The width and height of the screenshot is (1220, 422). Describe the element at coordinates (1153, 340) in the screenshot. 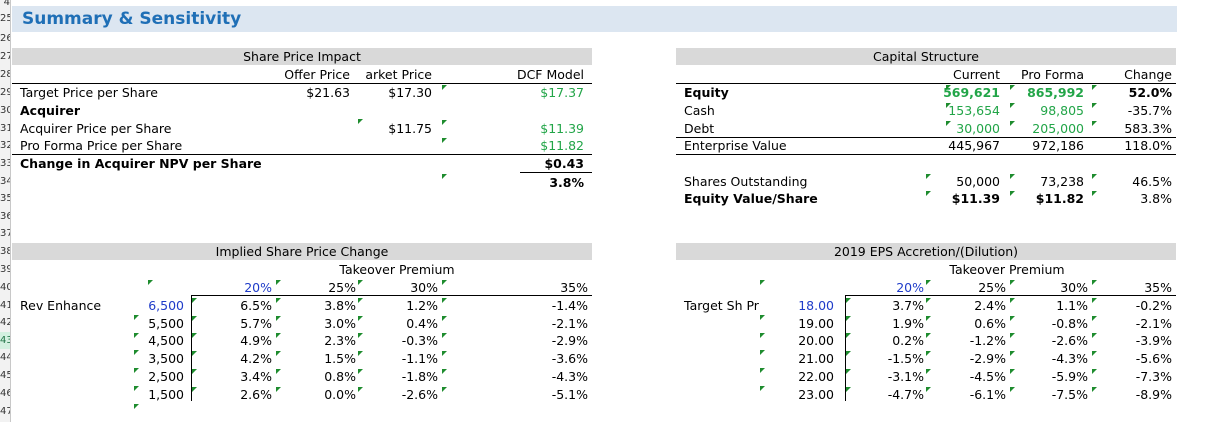

I see `sensitivity-cell: -3.9%` at that location.